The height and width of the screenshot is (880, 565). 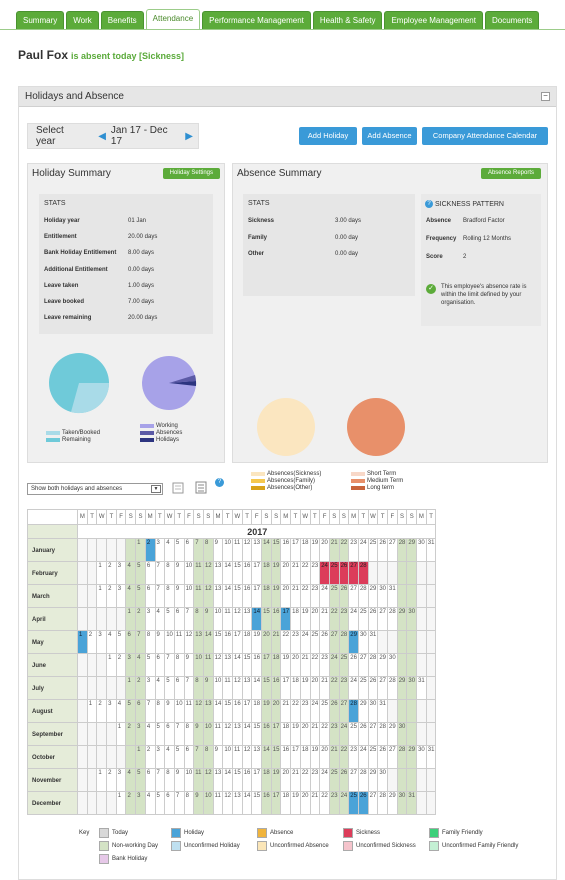 I want to click on day-cell: 21, so click(x=334, y=757).